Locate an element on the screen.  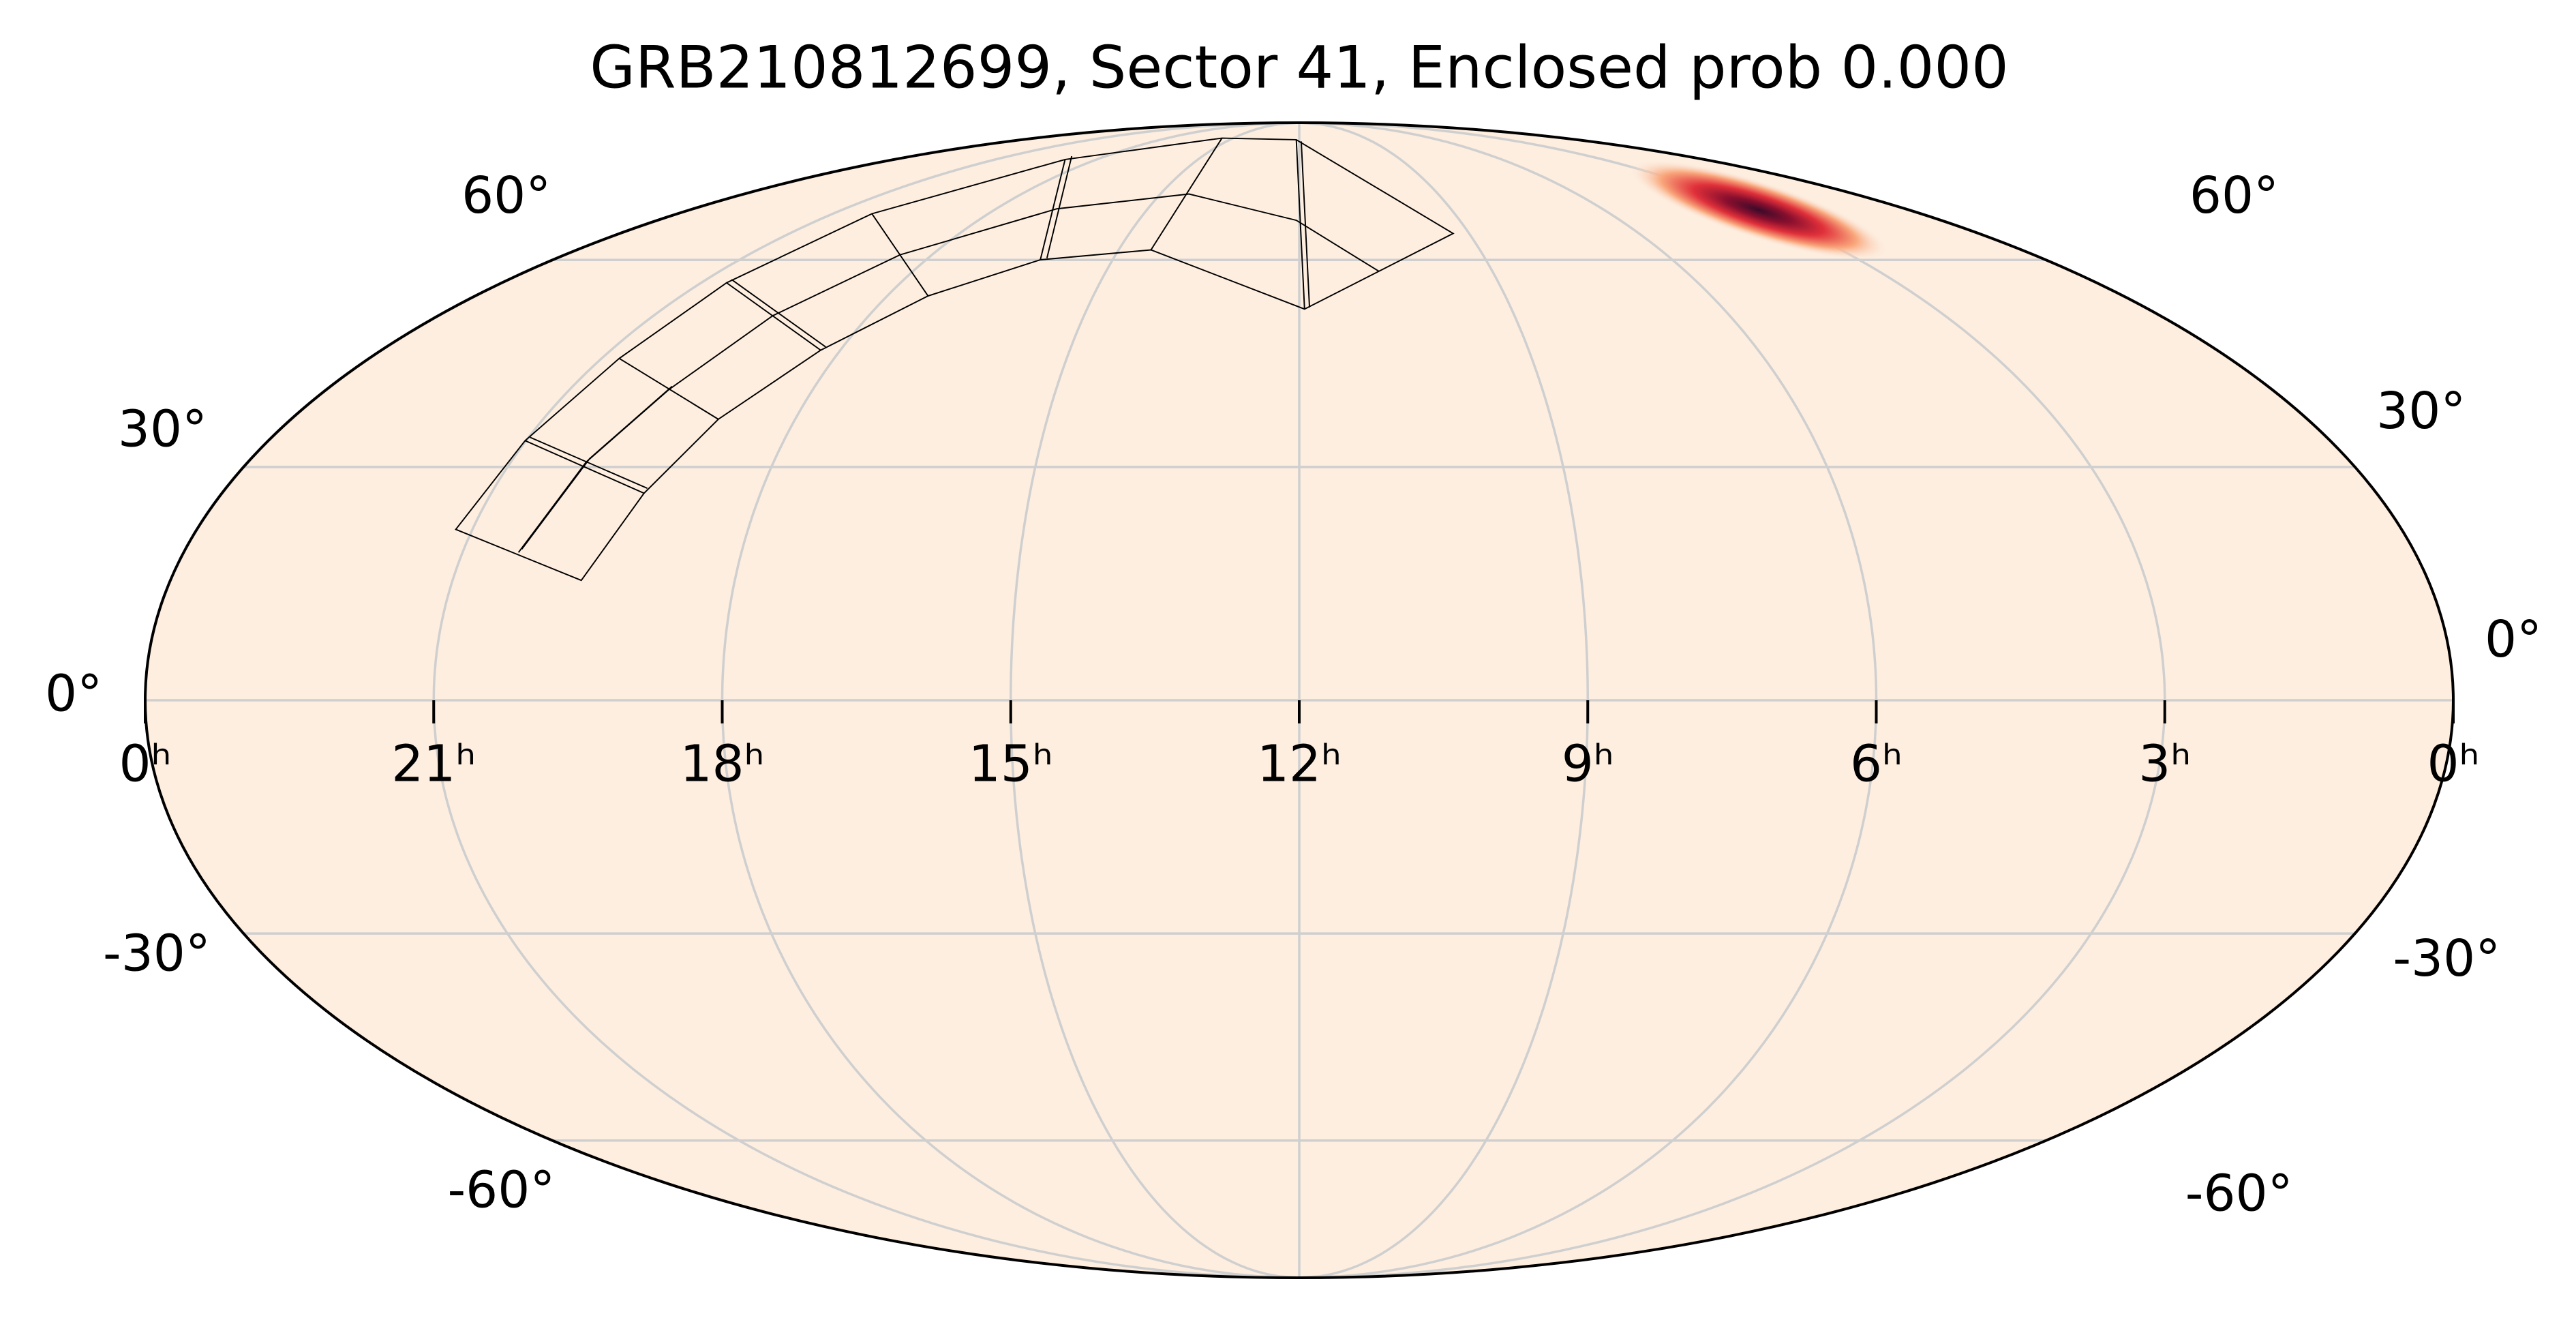
sector-footprint is located at coordinates (955, 359).